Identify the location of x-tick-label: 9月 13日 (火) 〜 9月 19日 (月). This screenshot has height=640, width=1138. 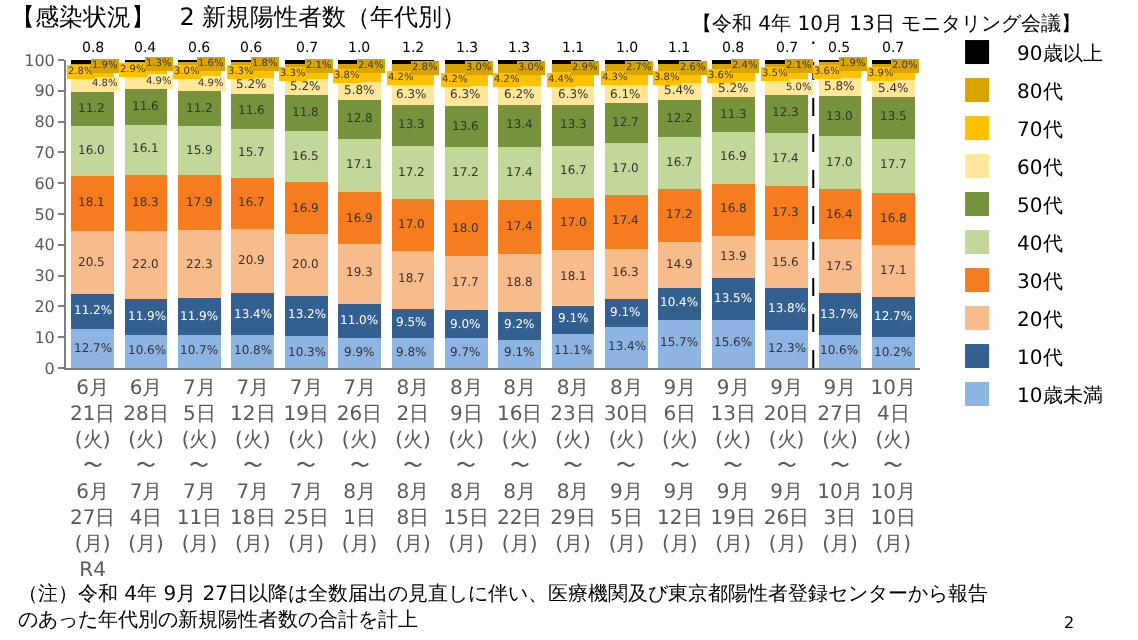
(733, 467).